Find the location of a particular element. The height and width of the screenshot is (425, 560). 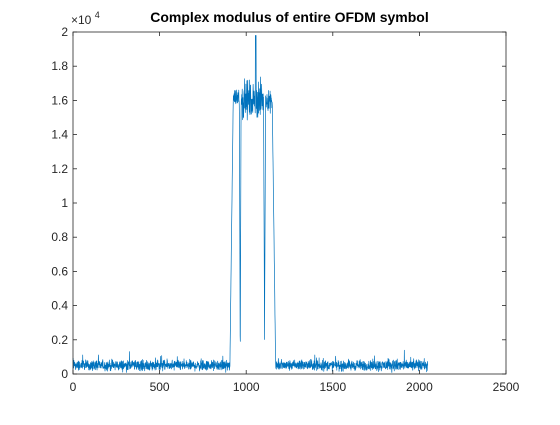

y-tick-label: 1.8 is located at coordinates (59, 66).